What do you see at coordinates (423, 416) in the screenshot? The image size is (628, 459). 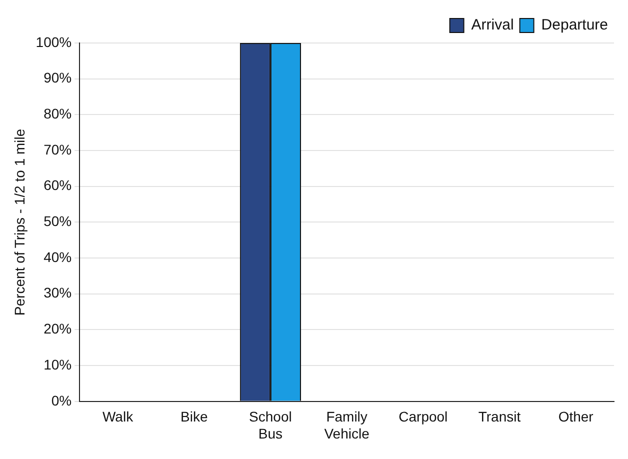 I see `x-tick-label: Carpool` at bounding box center [423, 416].